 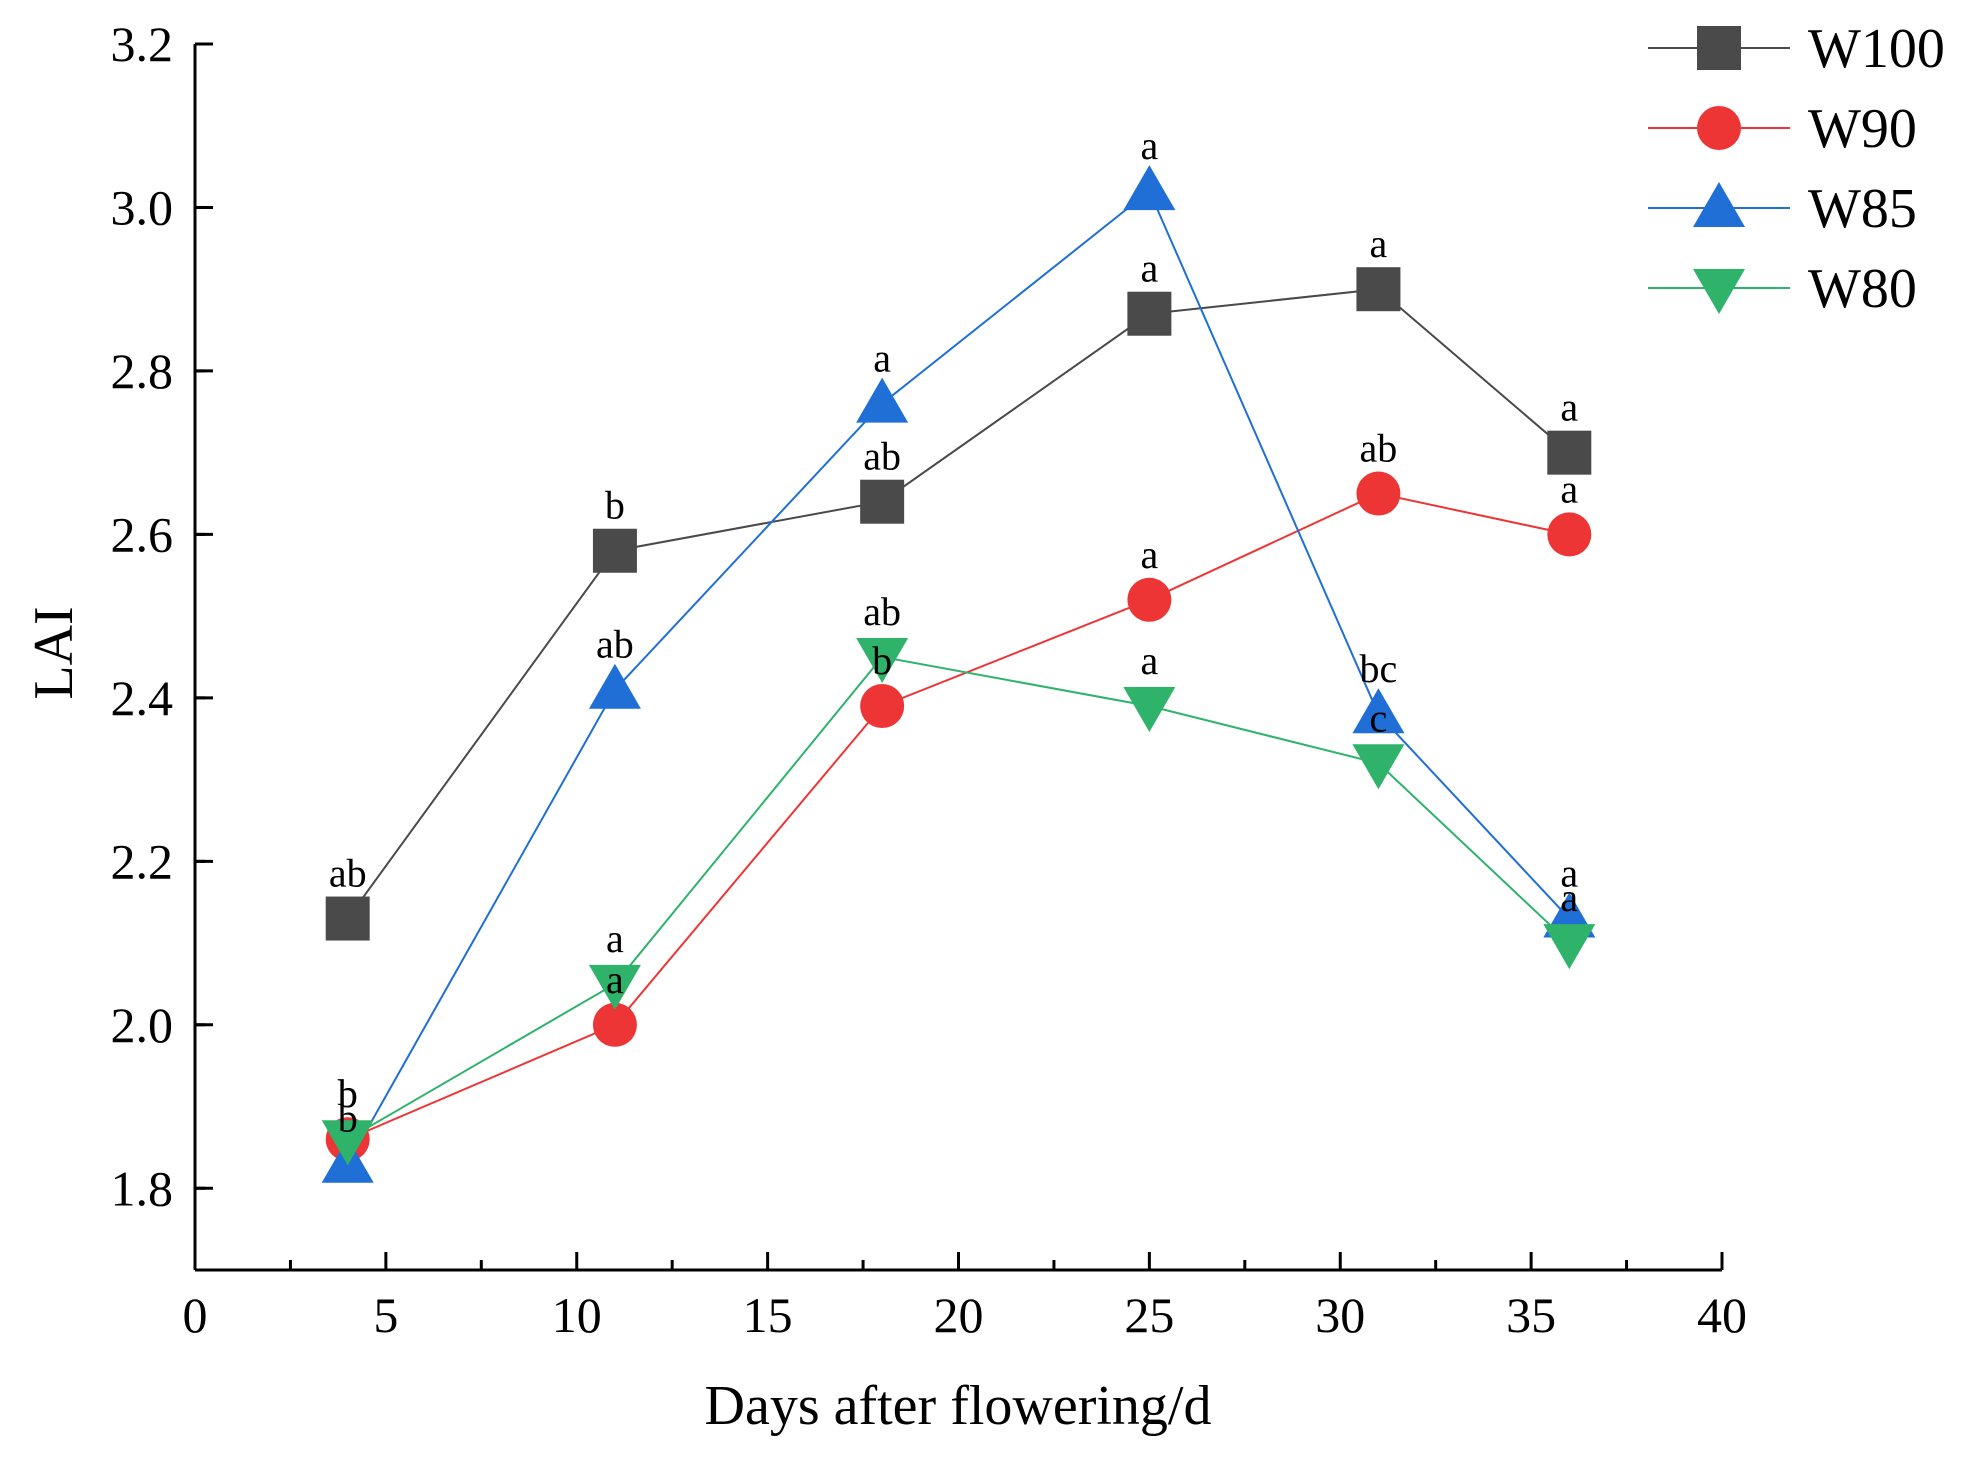 What do you see at coordinates (385, 1315) in the screenshot?
I see `x-tick-label: 5` at bounding box center [385, 1315].